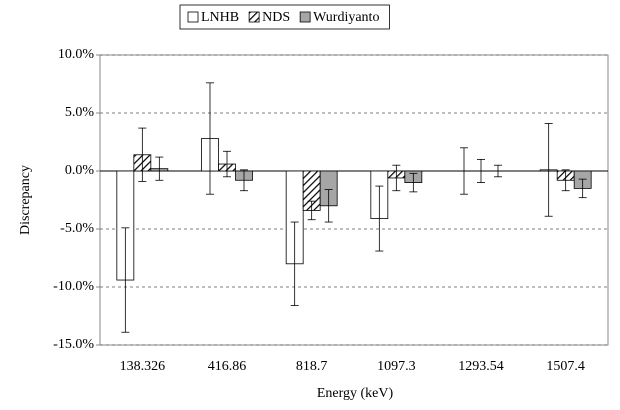 This screenshot has height=410, width=620. Describe the element at coordinates (396, 366) in the screenshot. I see `x-tick-label: 1097.3` at that location.